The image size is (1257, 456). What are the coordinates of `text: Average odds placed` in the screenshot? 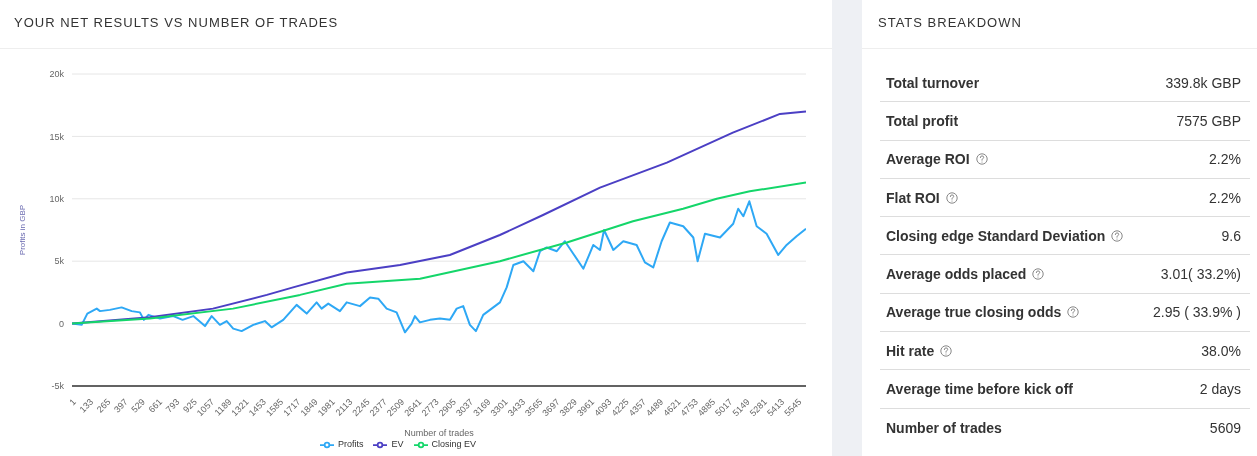 It's located at (957, 274).